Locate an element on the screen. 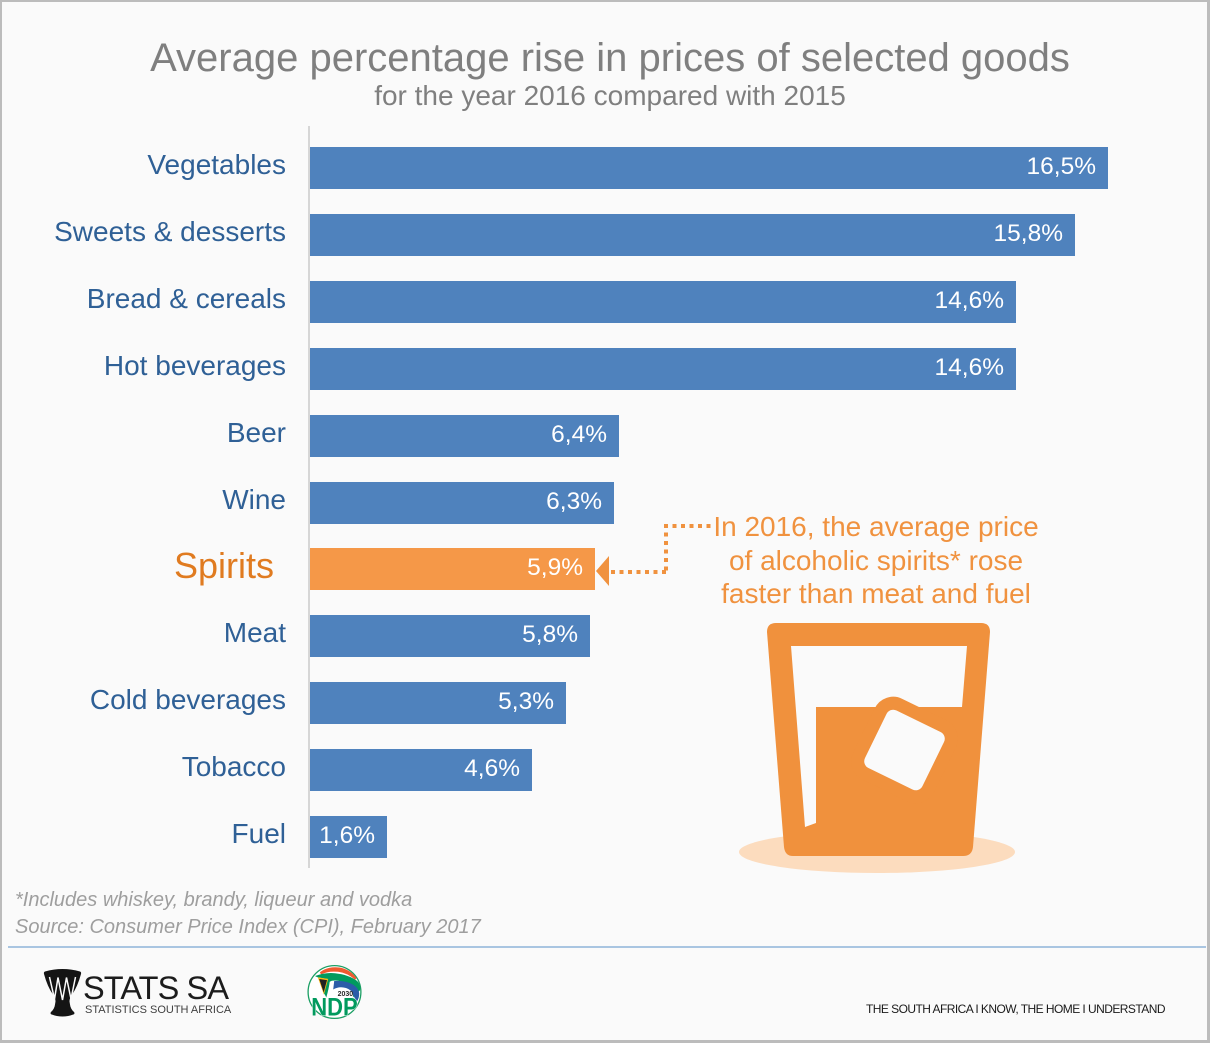  svg-text: 2030 is located at coordinates (346, 994).